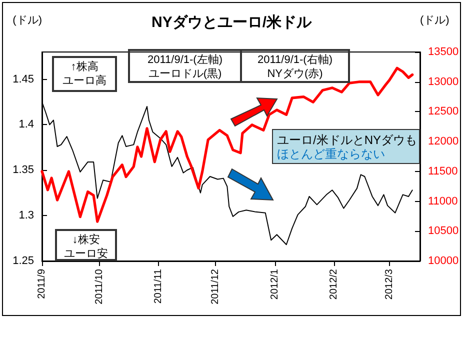 The height and width of the screenshot is (340, 463). Describe the element at coordinates (27, 20) in the screenshot. I see `y-axis-title: (ドル)` at that location.